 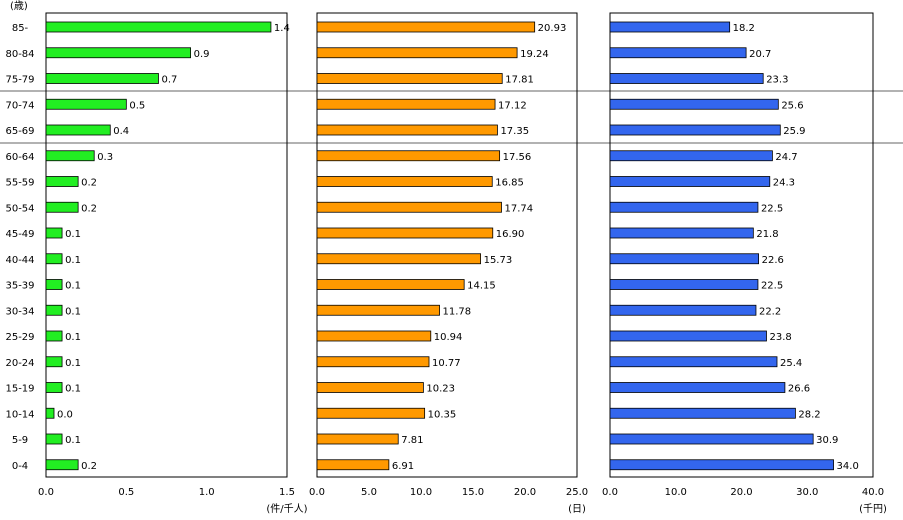 What do you see at coordinates (534, 54) in the screenshot?
I see `value-label: 19.24` at bounding box center [534, 54].